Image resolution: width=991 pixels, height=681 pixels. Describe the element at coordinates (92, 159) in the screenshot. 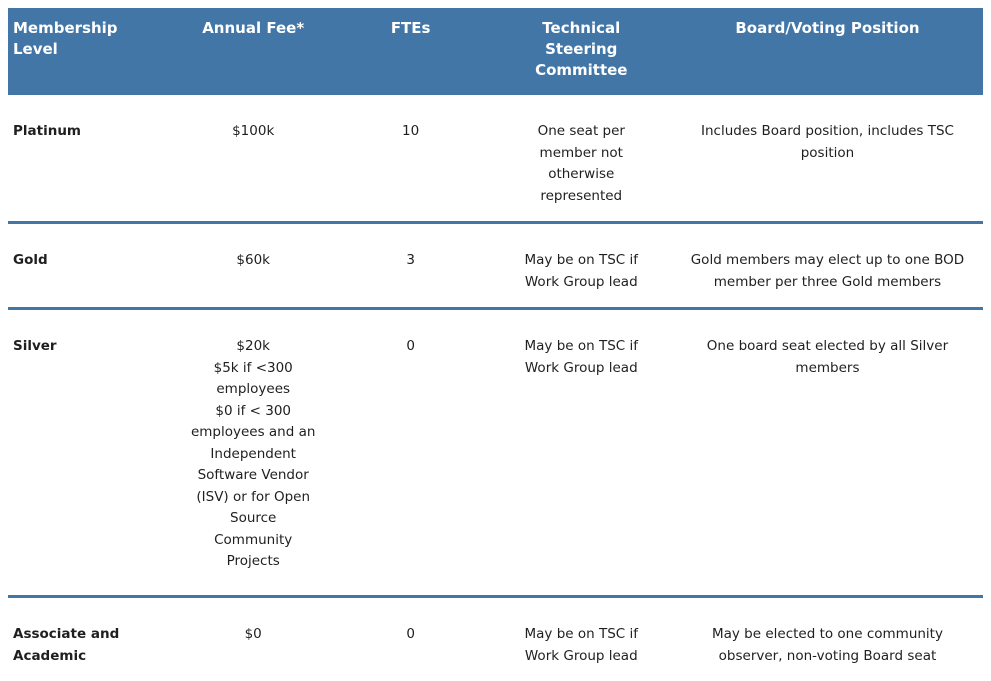

I see `cell-membership-level: Platinum` at that location.